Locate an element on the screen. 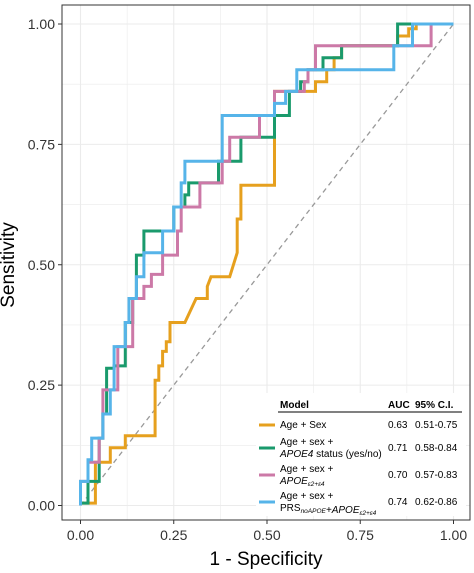 The image size is (474, 573). legend-ci-value: 0.51-0.75 is located at coordinates (436, 425).